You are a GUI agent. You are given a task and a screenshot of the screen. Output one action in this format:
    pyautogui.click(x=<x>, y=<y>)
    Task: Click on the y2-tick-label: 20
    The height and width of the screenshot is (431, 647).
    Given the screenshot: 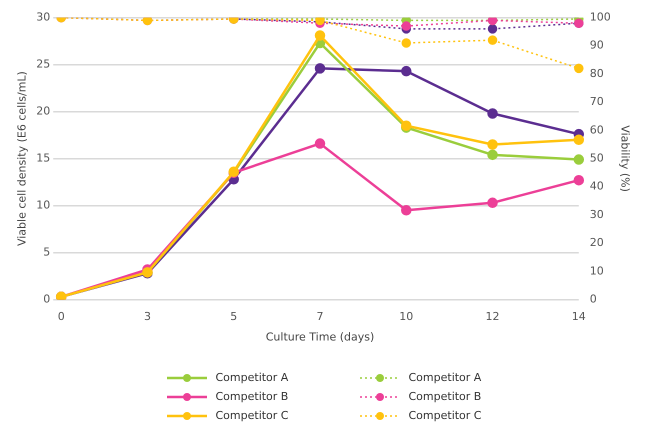 What is the action you would take?
    pyautogui.click(x=597, y=243)
    